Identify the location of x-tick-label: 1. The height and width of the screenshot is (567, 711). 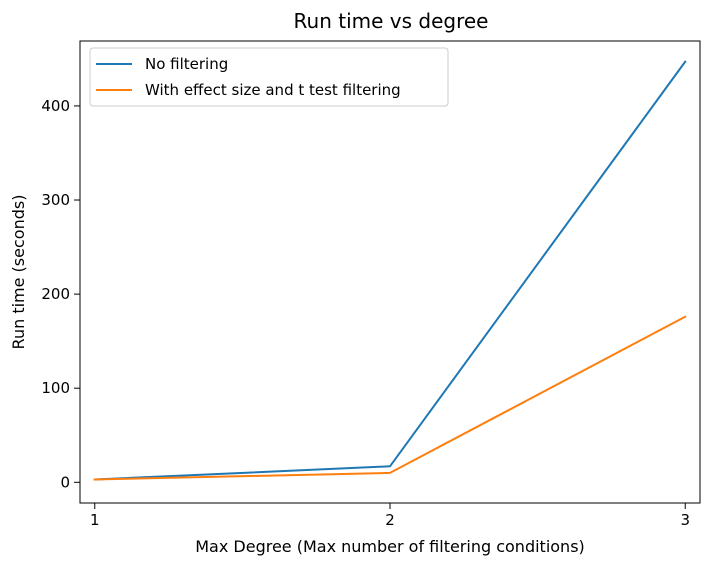
(95, 520).